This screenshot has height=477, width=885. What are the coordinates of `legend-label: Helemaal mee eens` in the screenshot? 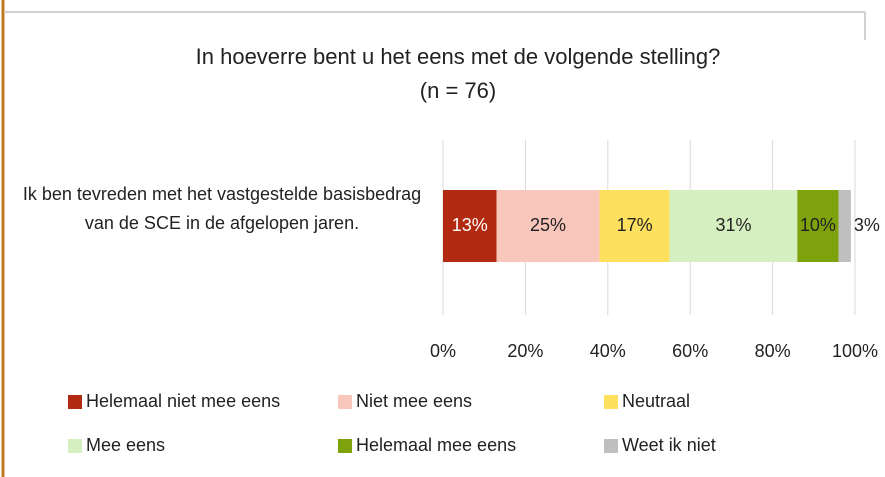 It's located at (436, 445).